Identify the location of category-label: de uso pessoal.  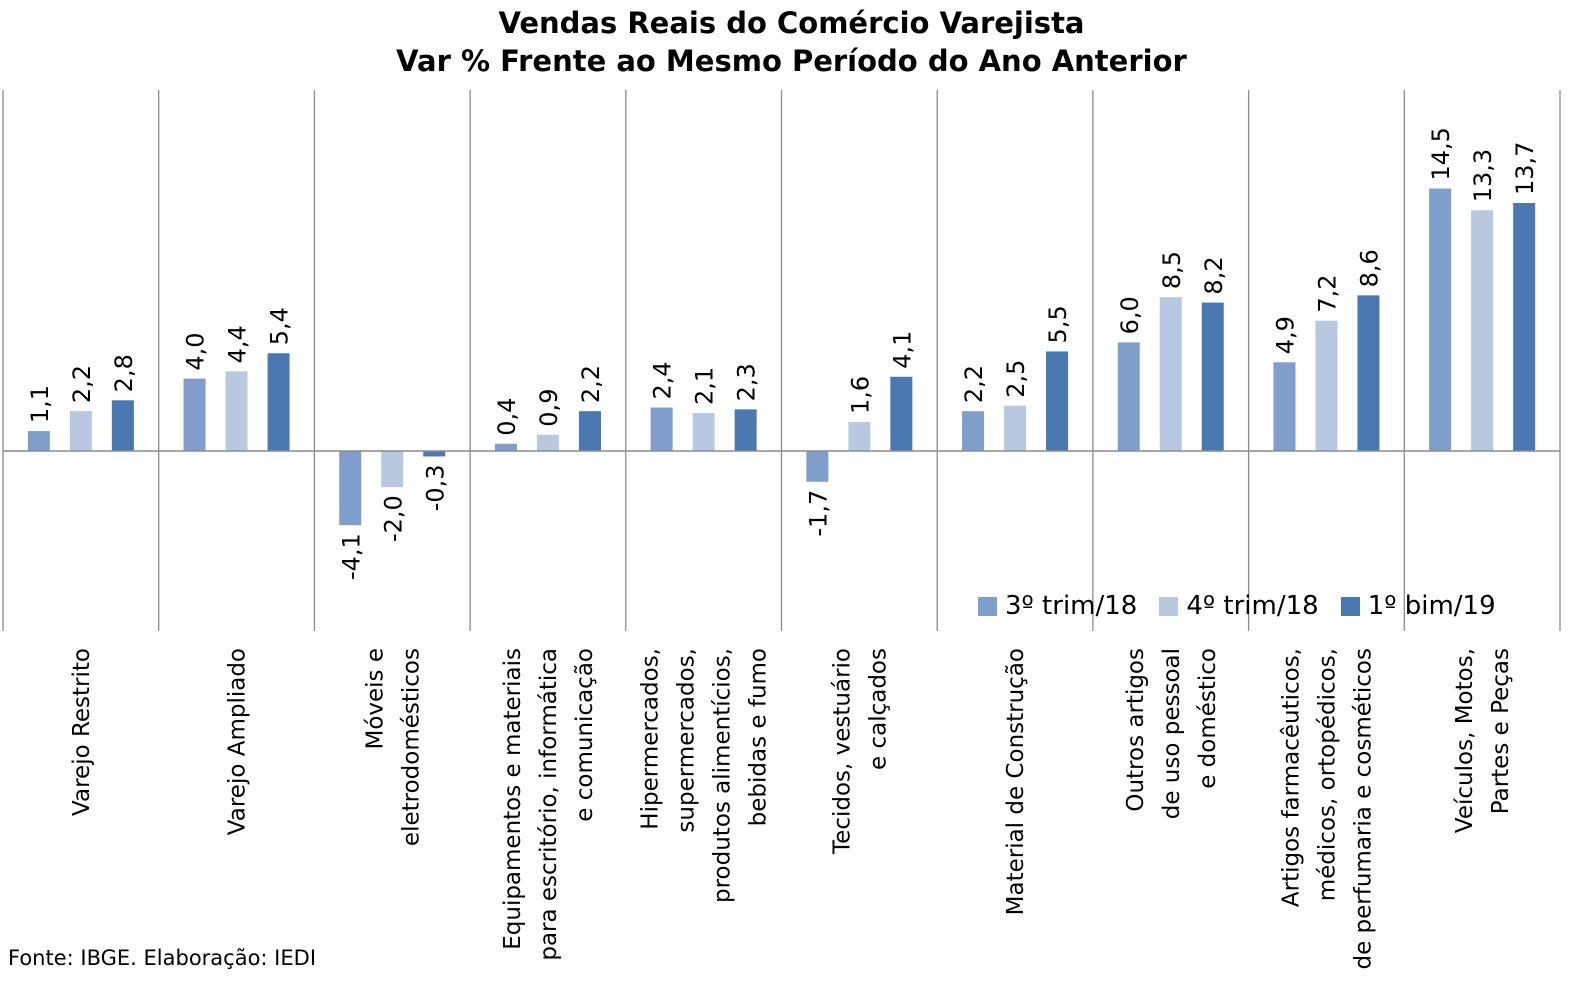
(1172, 733).